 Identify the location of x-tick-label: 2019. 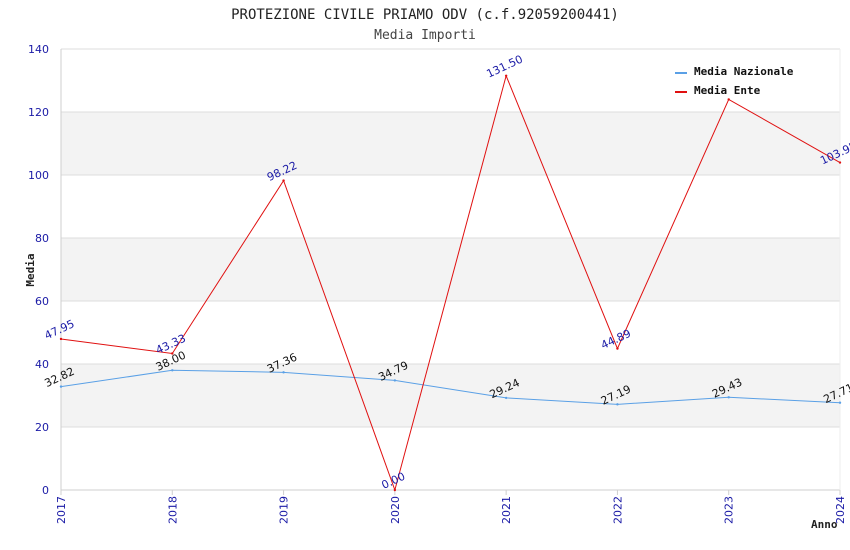
(284, 510).